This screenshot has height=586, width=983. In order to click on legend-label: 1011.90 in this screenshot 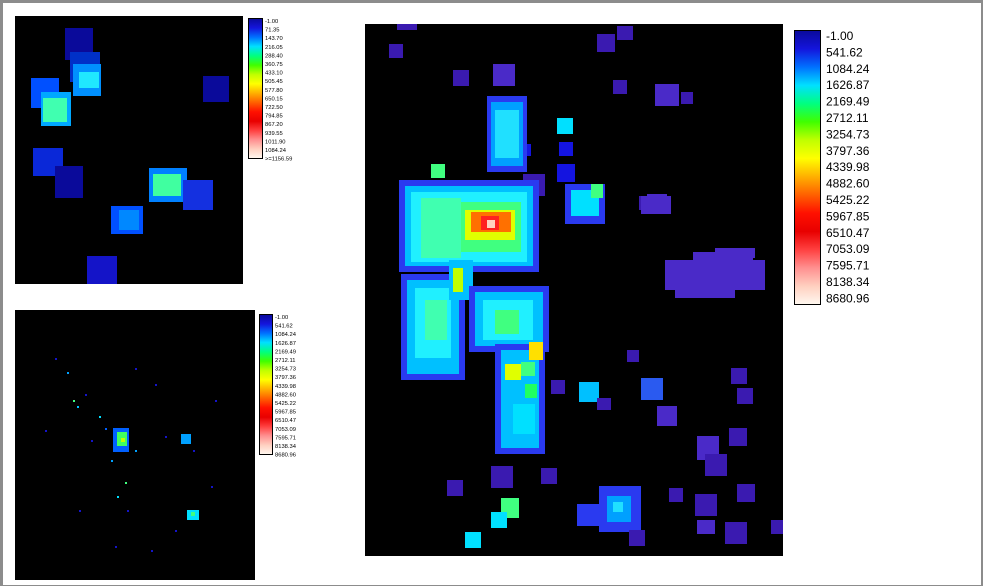, I will do `click(275, 142)`.